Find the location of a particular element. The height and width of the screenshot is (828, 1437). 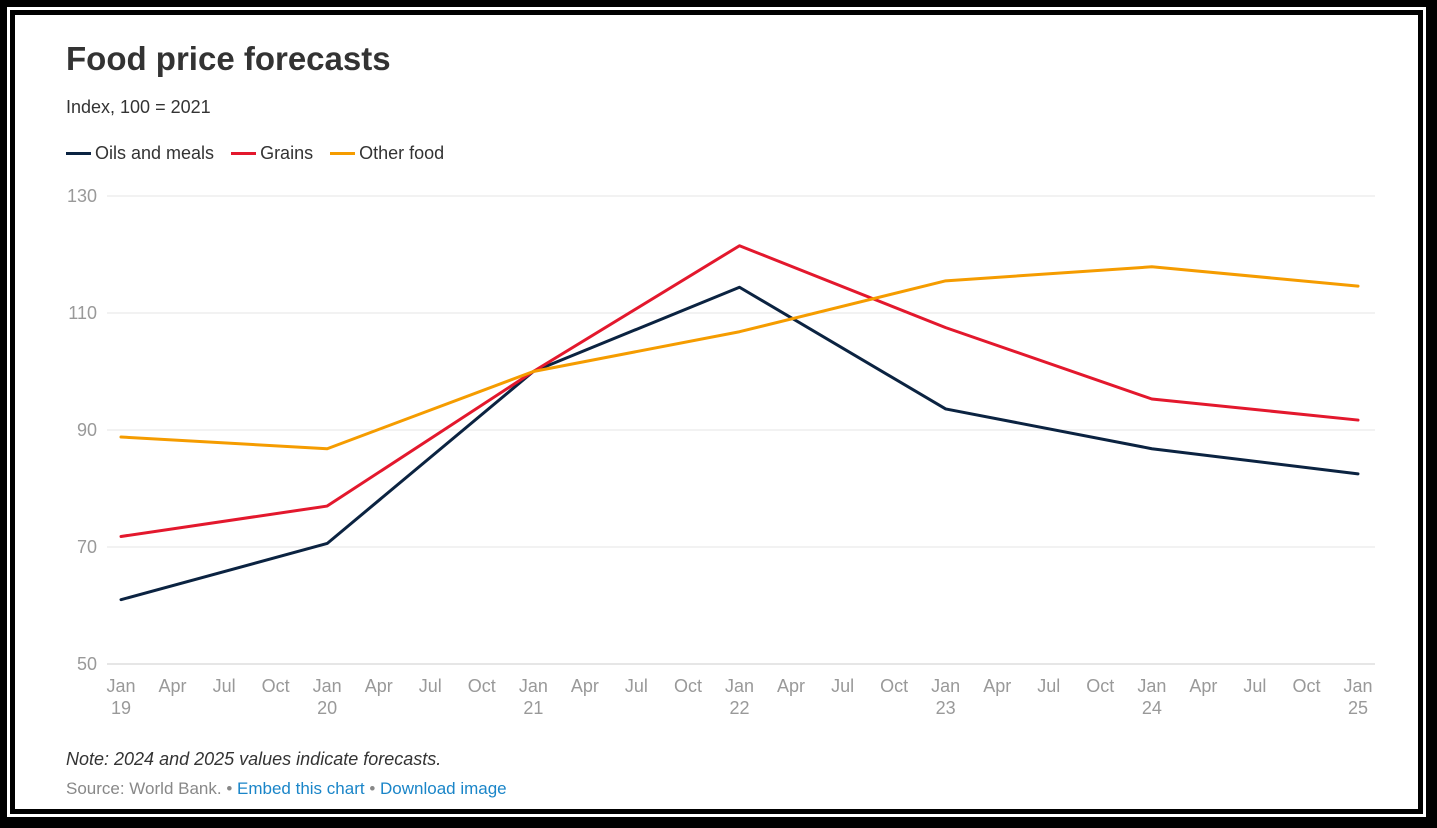

x-tick-month-5: Apr is located at coordinates (379, 686).